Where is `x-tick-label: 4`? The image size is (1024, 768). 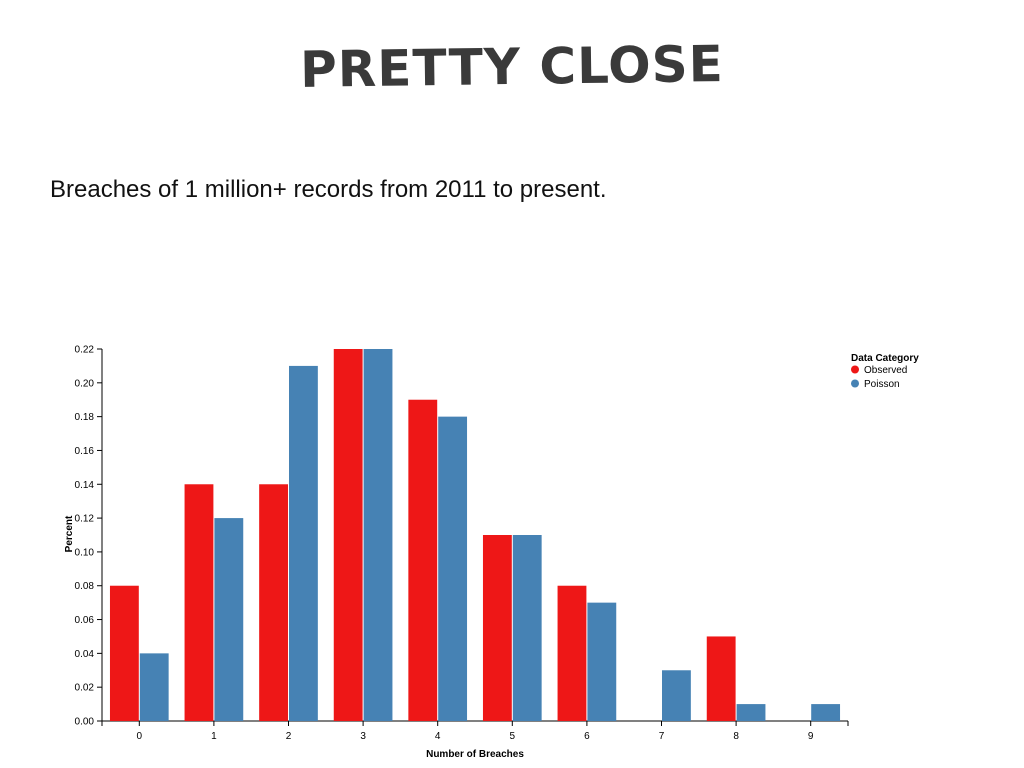
x-tick-label: 4 is located at coordinates (438, 736).